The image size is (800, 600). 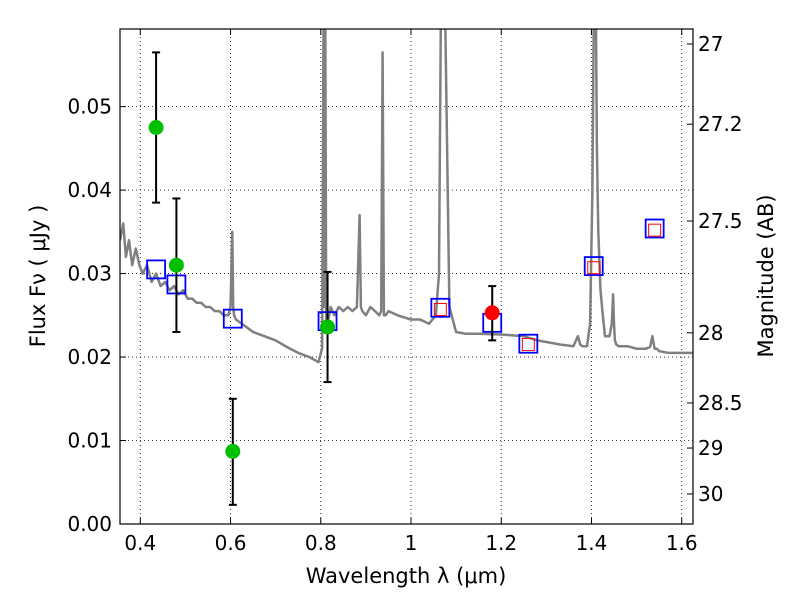 I want to click on y2-tick-label: 28.5, so click(x=720, y=403).